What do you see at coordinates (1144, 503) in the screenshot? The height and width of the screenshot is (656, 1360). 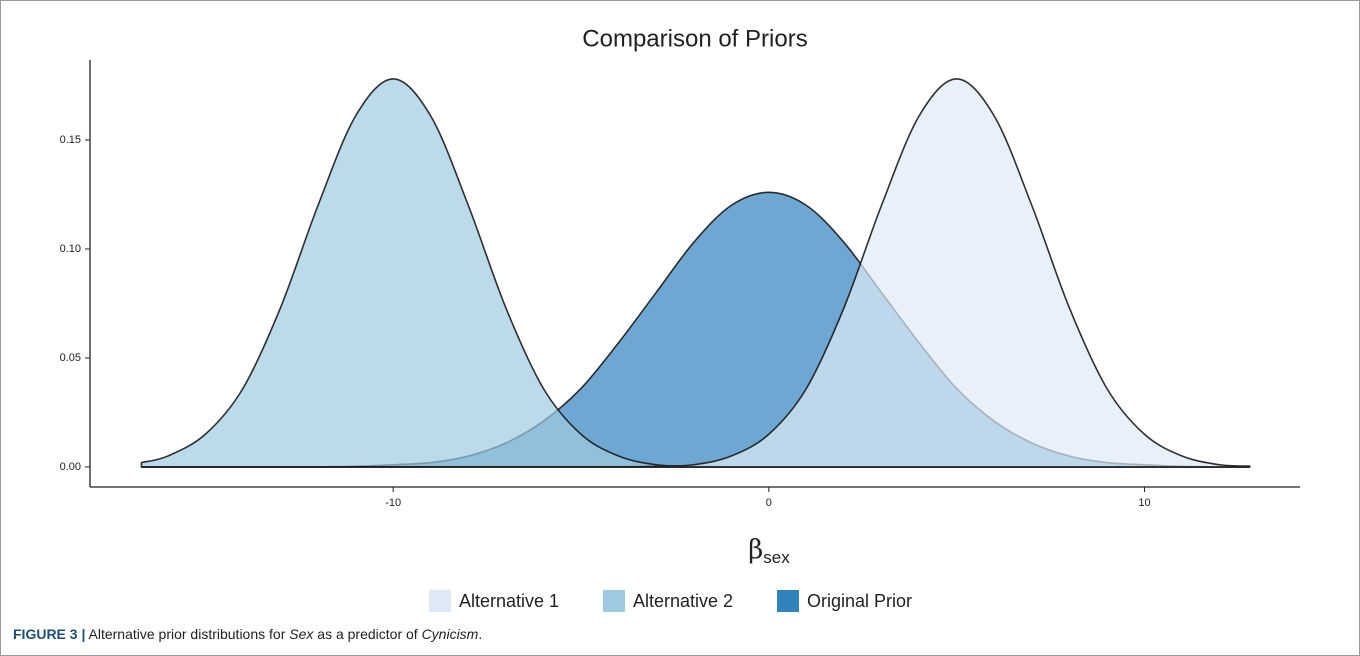 I see `x-tick-label: 10` at bounding box center [1144, 503].